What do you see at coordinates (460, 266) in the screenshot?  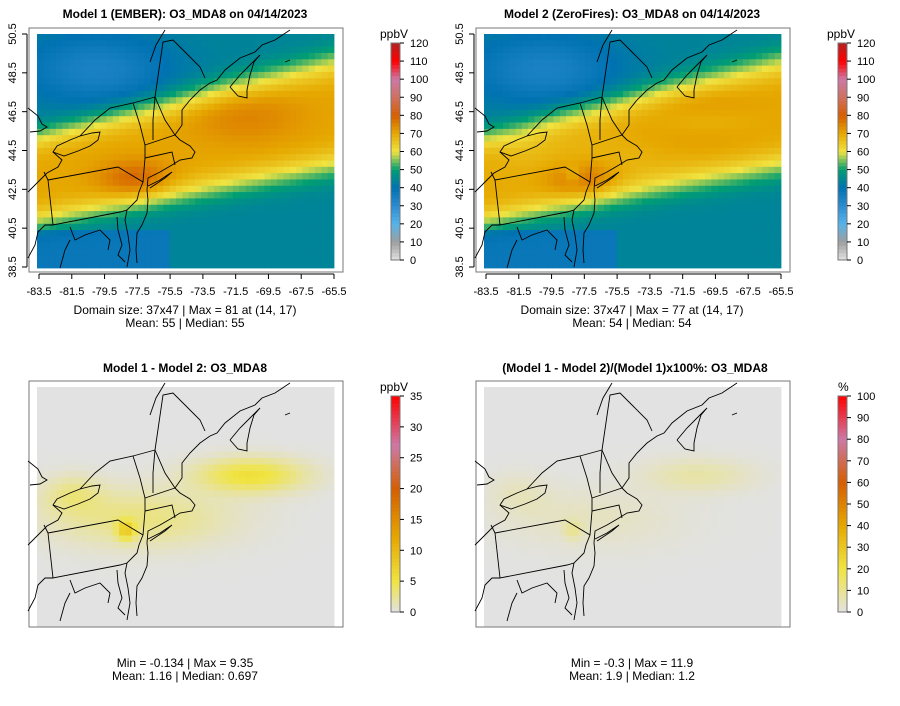 I see `y-tick-label: 38.5` at bounding box center [460, 266].